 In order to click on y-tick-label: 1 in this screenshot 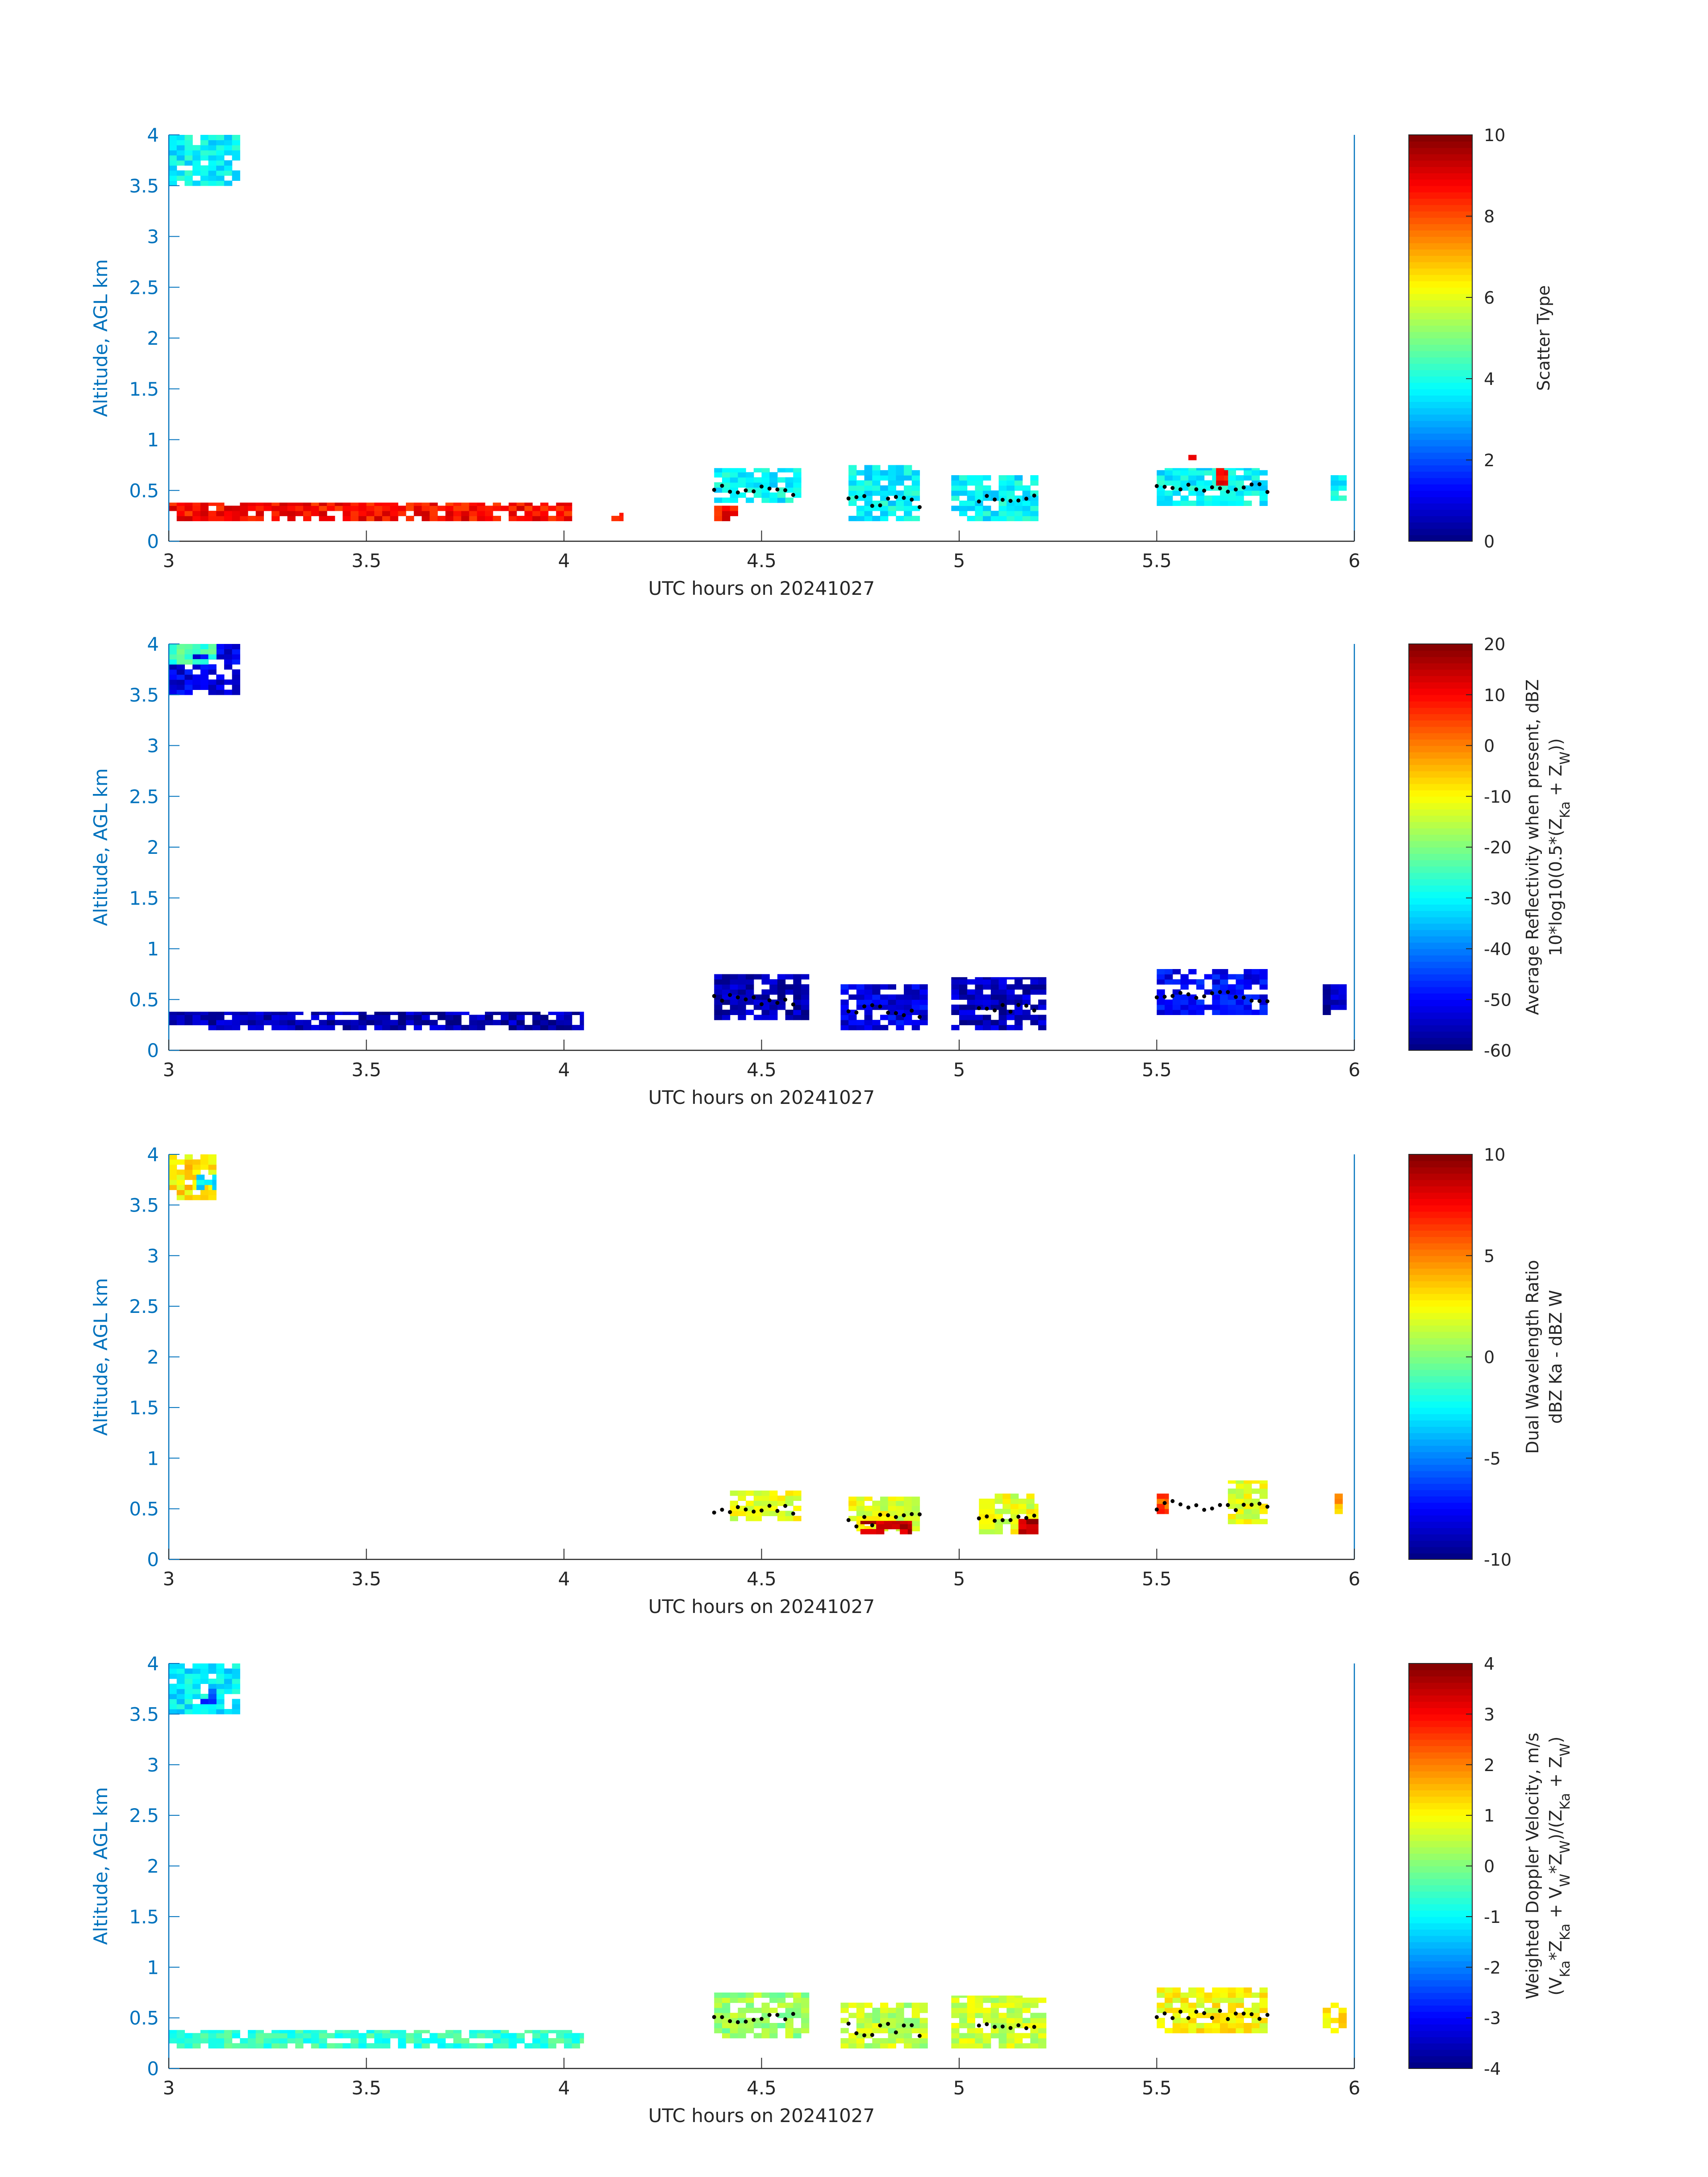, I will do `click(153, 1967)`.